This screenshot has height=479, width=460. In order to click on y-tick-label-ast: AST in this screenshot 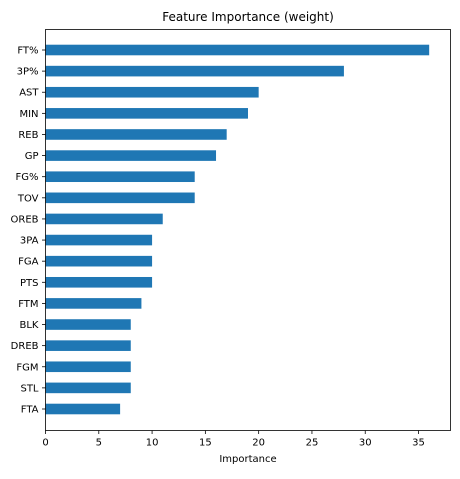, I will do `click(29, 93)`.